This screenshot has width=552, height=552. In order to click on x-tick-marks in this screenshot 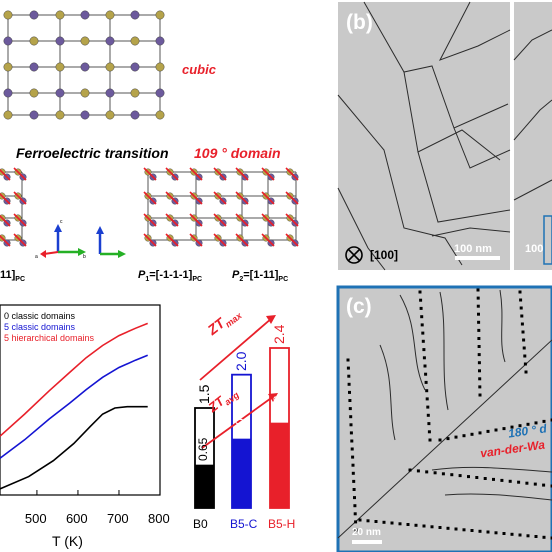, I will do `click(98, 492)`.